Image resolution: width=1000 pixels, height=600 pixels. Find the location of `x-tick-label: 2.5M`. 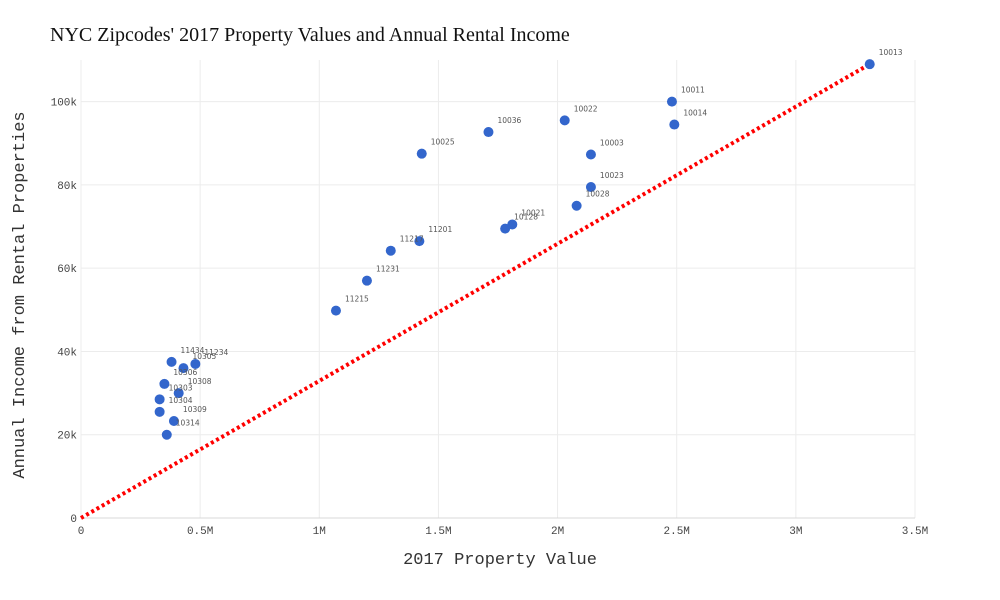

x-tick-label: 2.5M is located at coordinates (677, 532).